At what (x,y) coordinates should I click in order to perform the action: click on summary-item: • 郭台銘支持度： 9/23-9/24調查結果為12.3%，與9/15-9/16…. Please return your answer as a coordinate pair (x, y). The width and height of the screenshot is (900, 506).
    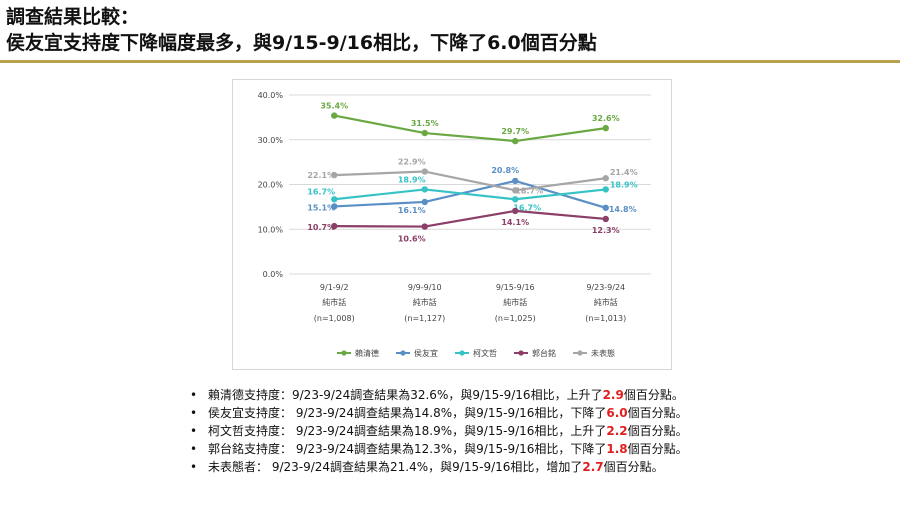
    Looking at the image, I should click on (540, 449).